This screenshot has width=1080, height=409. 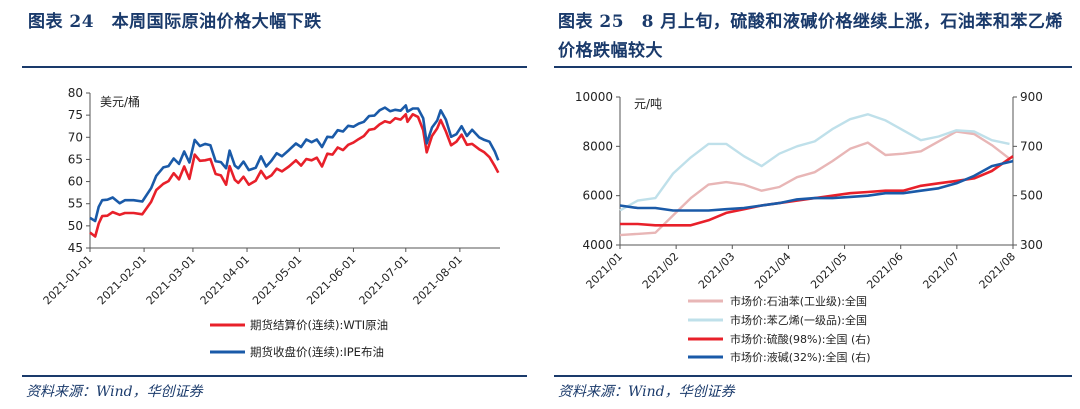 What do you see at coordinates (597, 245) in the screenshot?
I see `left-y-tick-label: 4000` at bounding box center [597, 245].